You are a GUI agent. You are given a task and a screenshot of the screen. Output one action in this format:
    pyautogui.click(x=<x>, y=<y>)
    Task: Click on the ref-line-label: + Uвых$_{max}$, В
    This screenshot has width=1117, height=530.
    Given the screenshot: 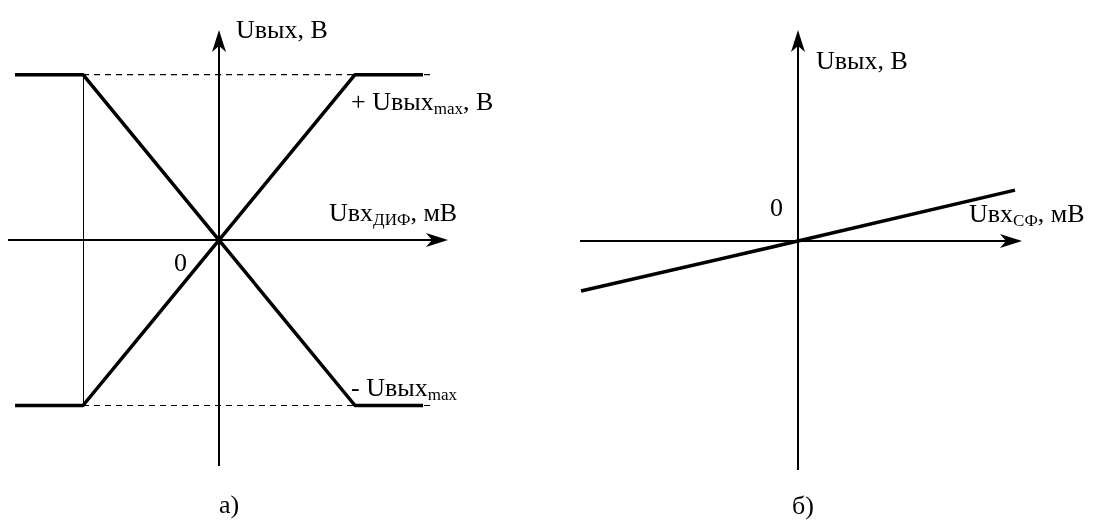 What is the action you would take?
    pyautogui.click(x=422, y=103)
    